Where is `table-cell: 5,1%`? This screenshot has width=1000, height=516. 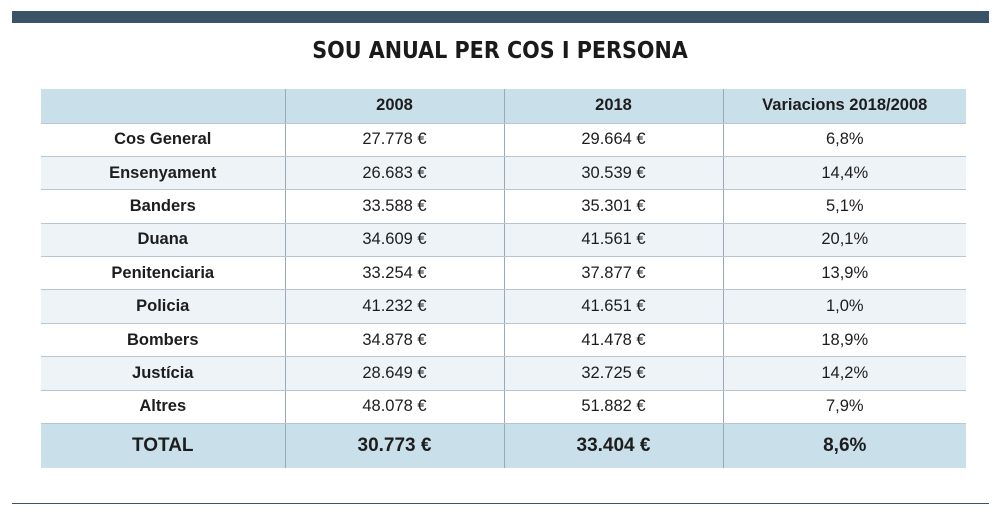 table-cell: 5,1% is located at coordinates (844, 206).